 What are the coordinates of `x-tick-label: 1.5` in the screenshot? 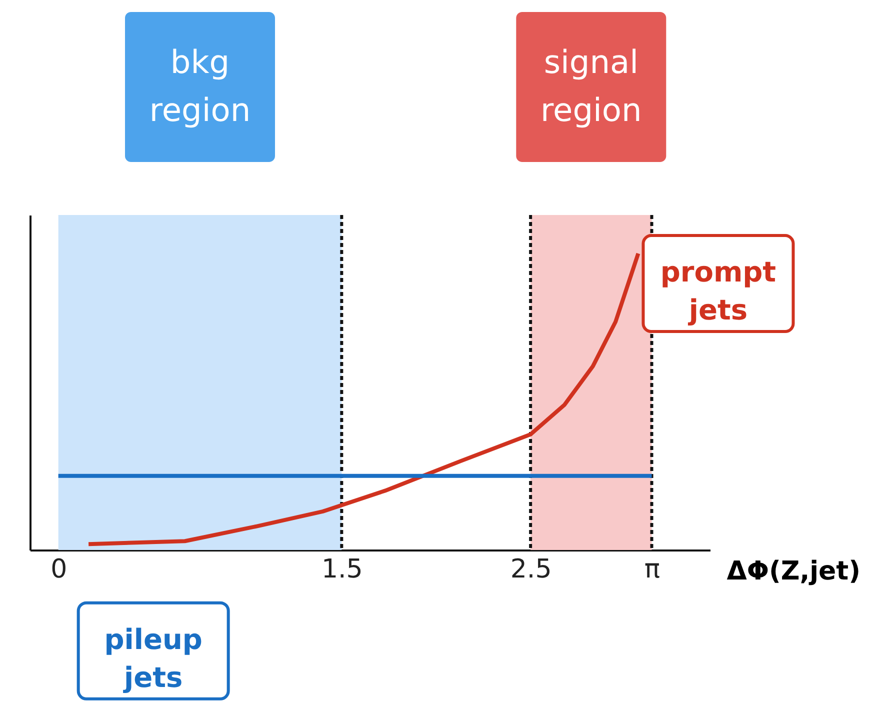 It's located at (342, 569).